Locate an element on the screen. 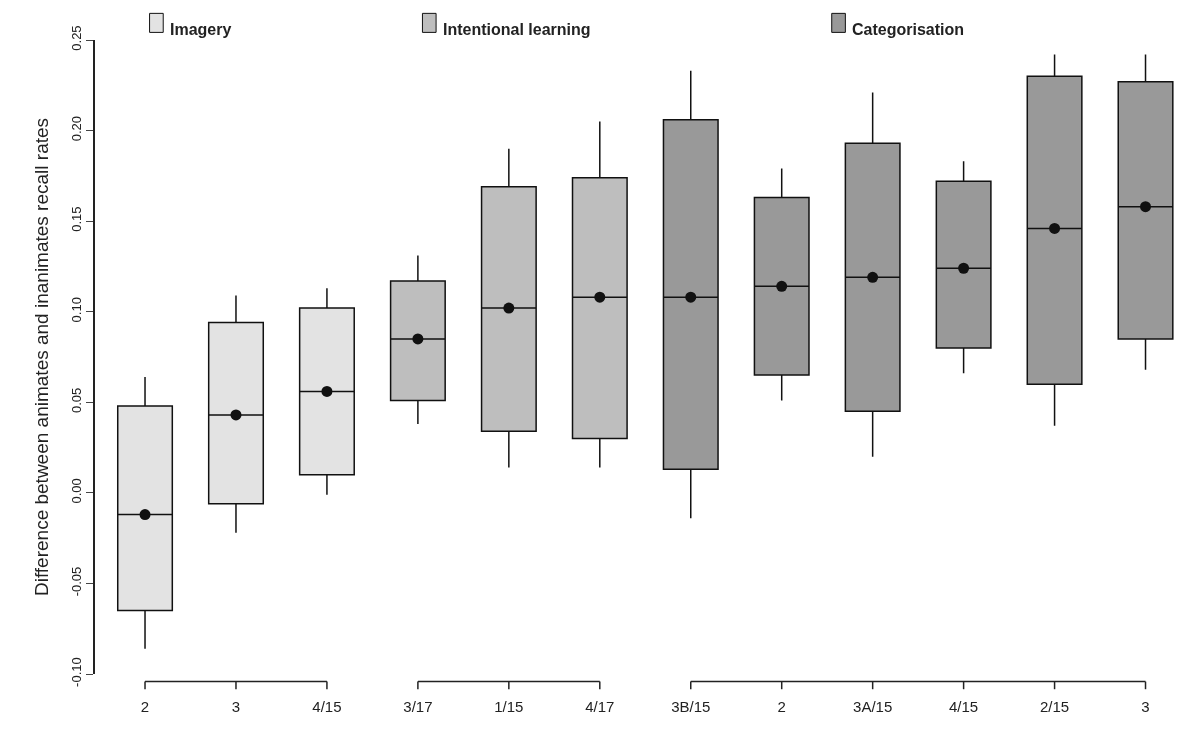  legend-label: Imagery is located at coordinates (201, 29).